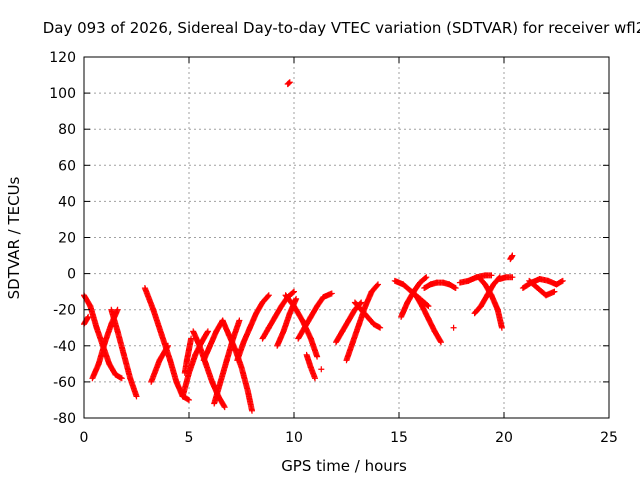 Image resolution: width=640 pixels, height=480 pixels. I want to click on y-tick-label: -60, so click(64, 383).